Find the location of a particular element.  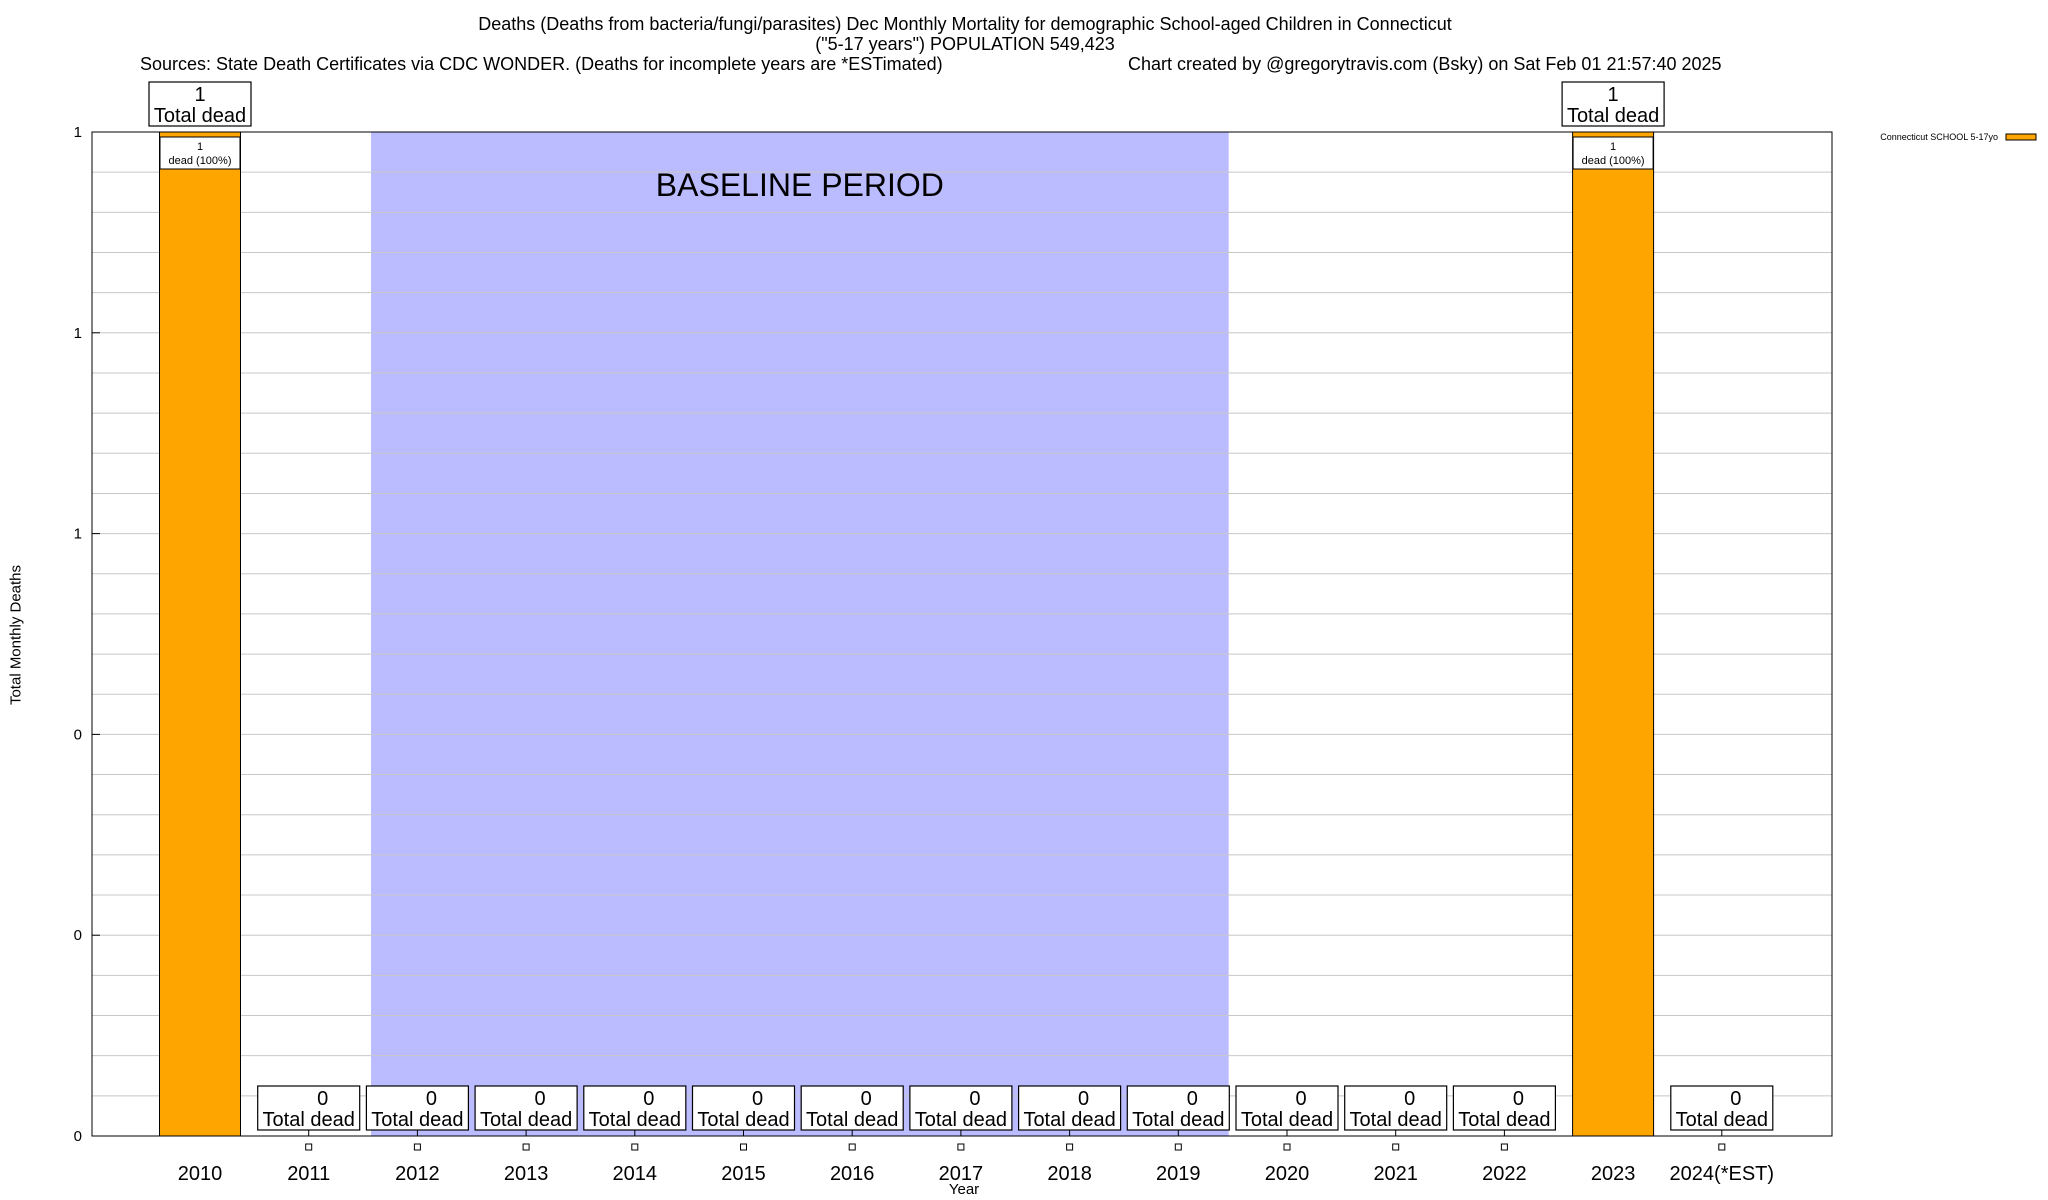

baseline-label: BASELINE PERIOD is located at coordinates (800, 185).